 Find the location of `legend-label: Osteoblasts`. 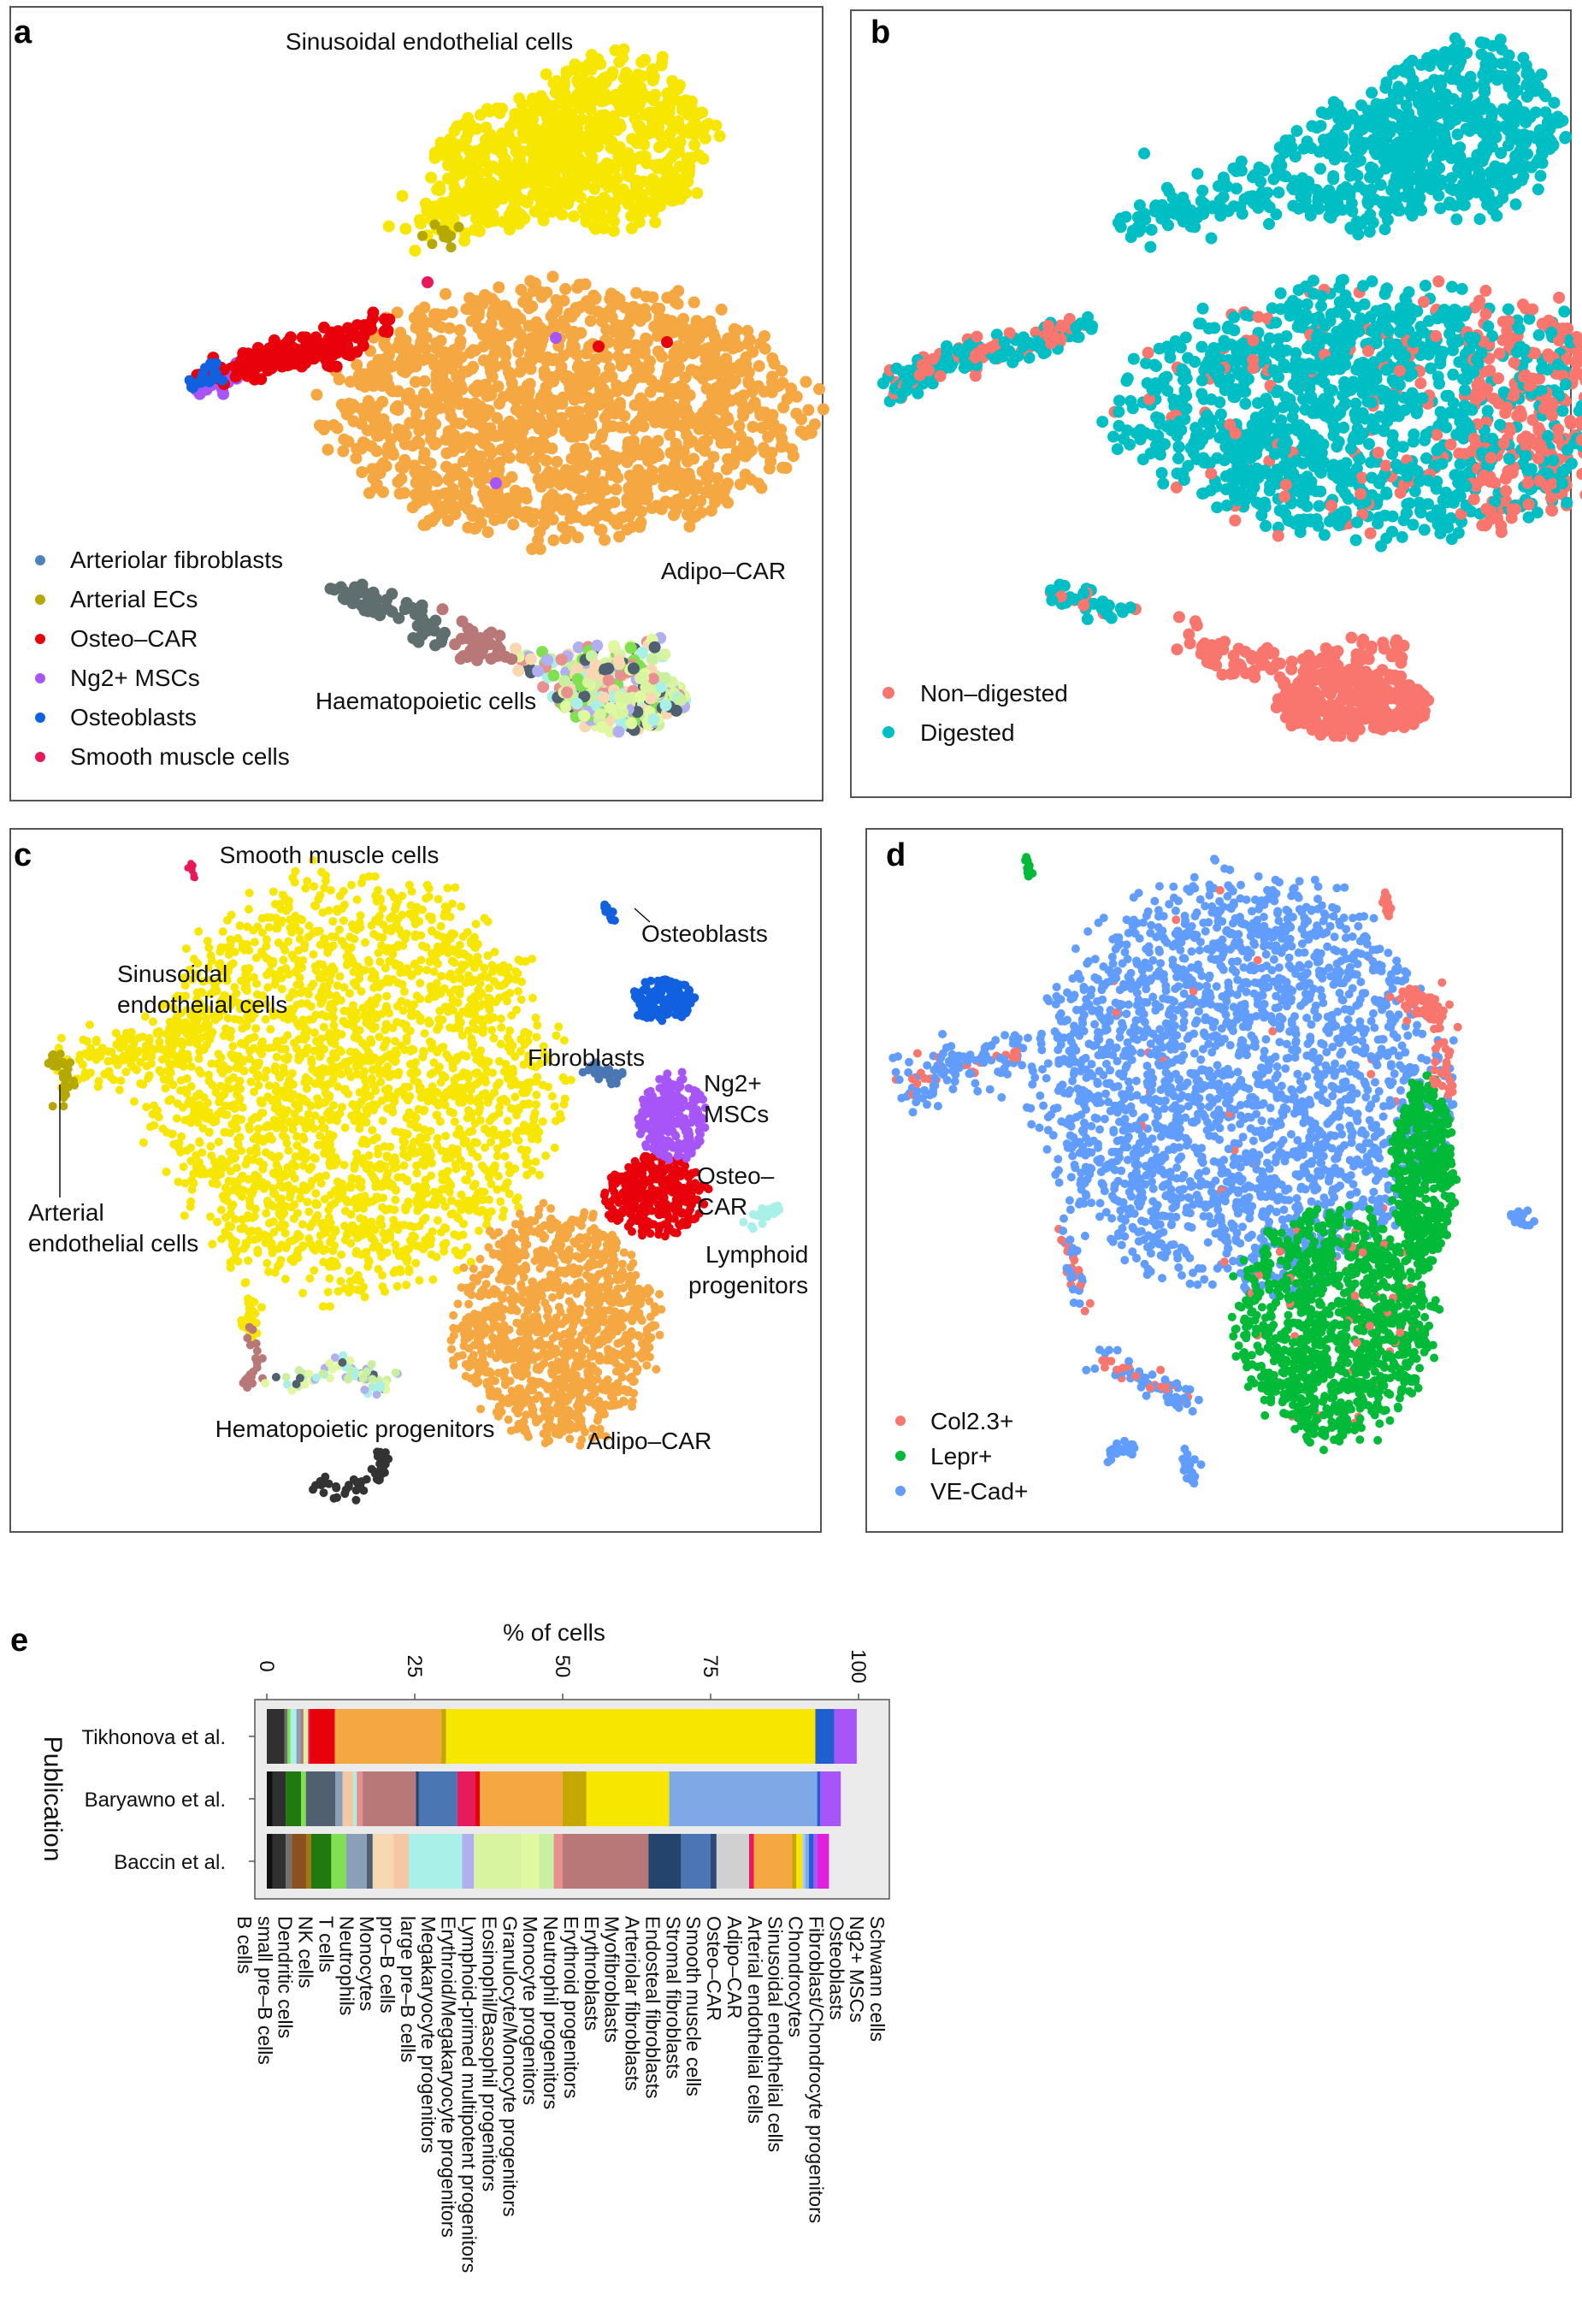

legend-label: Osteoblasts is located at coordinates (133, 717).